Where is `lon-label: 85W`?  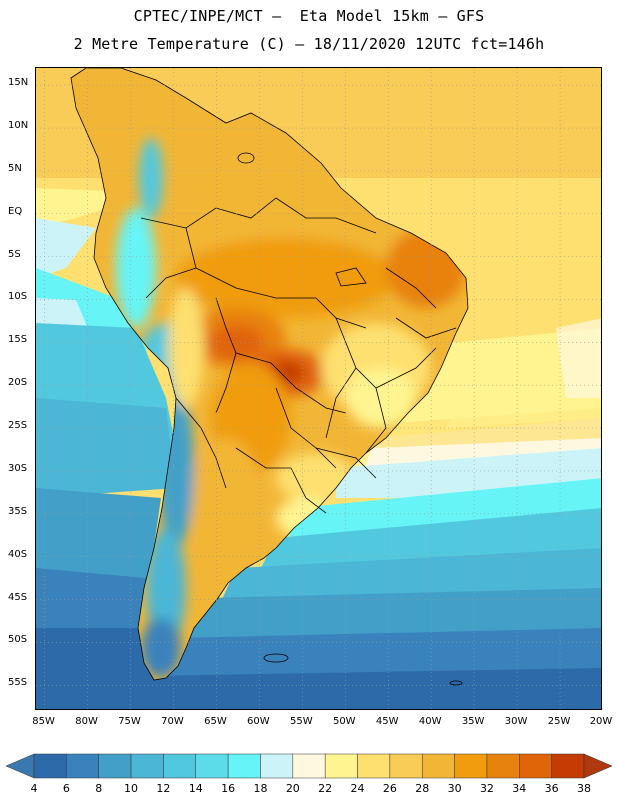
lon-label: 85W is located at coordinates (43, 721).